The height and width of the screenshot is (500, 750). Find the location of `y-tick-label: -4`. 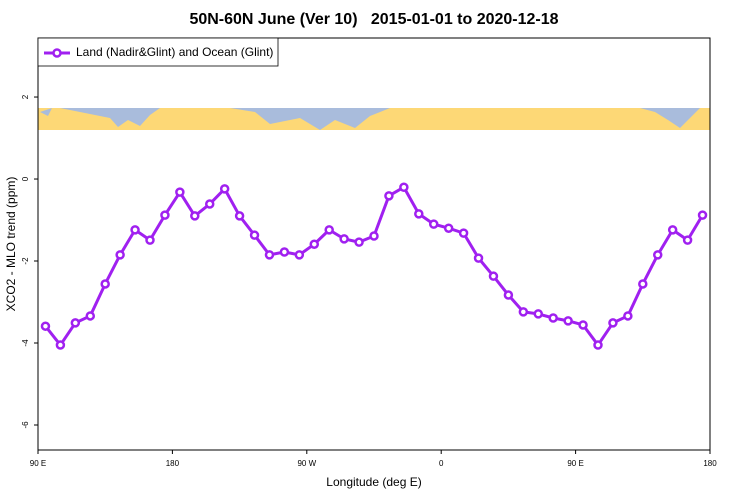

y-tick-label: -4 is located at coordinates (25, 343).